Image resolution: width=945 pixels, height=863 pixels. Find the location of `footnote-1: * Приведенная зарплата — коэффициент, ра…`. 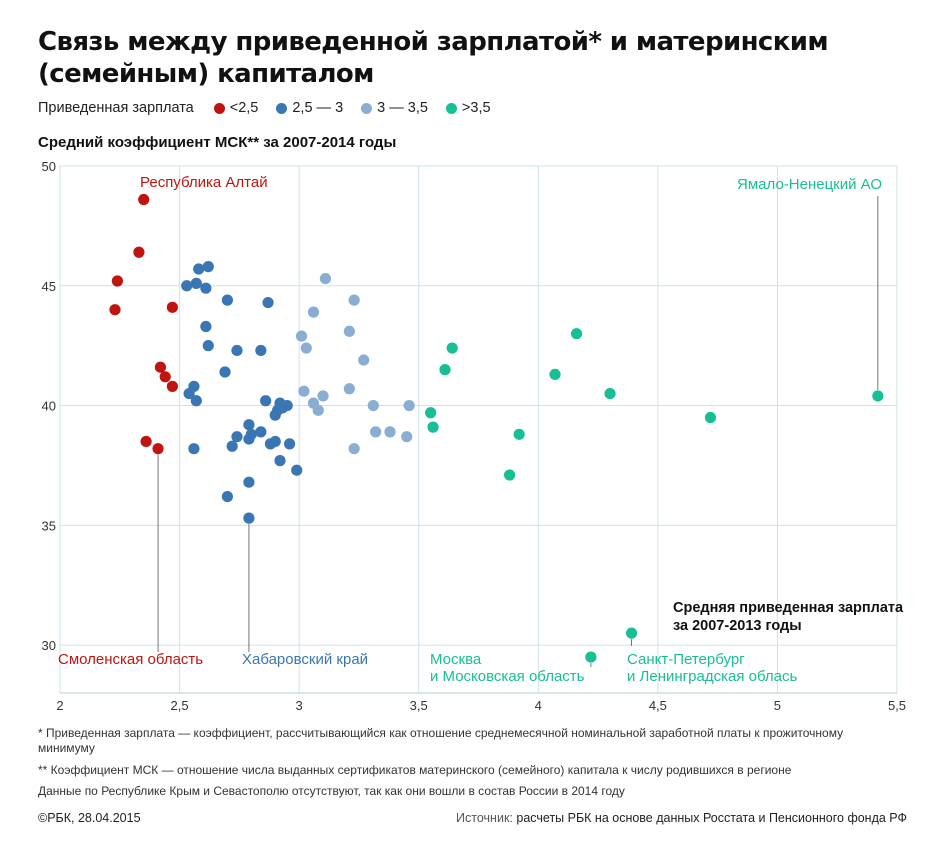

footnote-1: * Приведенная зарплата — коэффициент, ра… is located at coordinates (441, 740).